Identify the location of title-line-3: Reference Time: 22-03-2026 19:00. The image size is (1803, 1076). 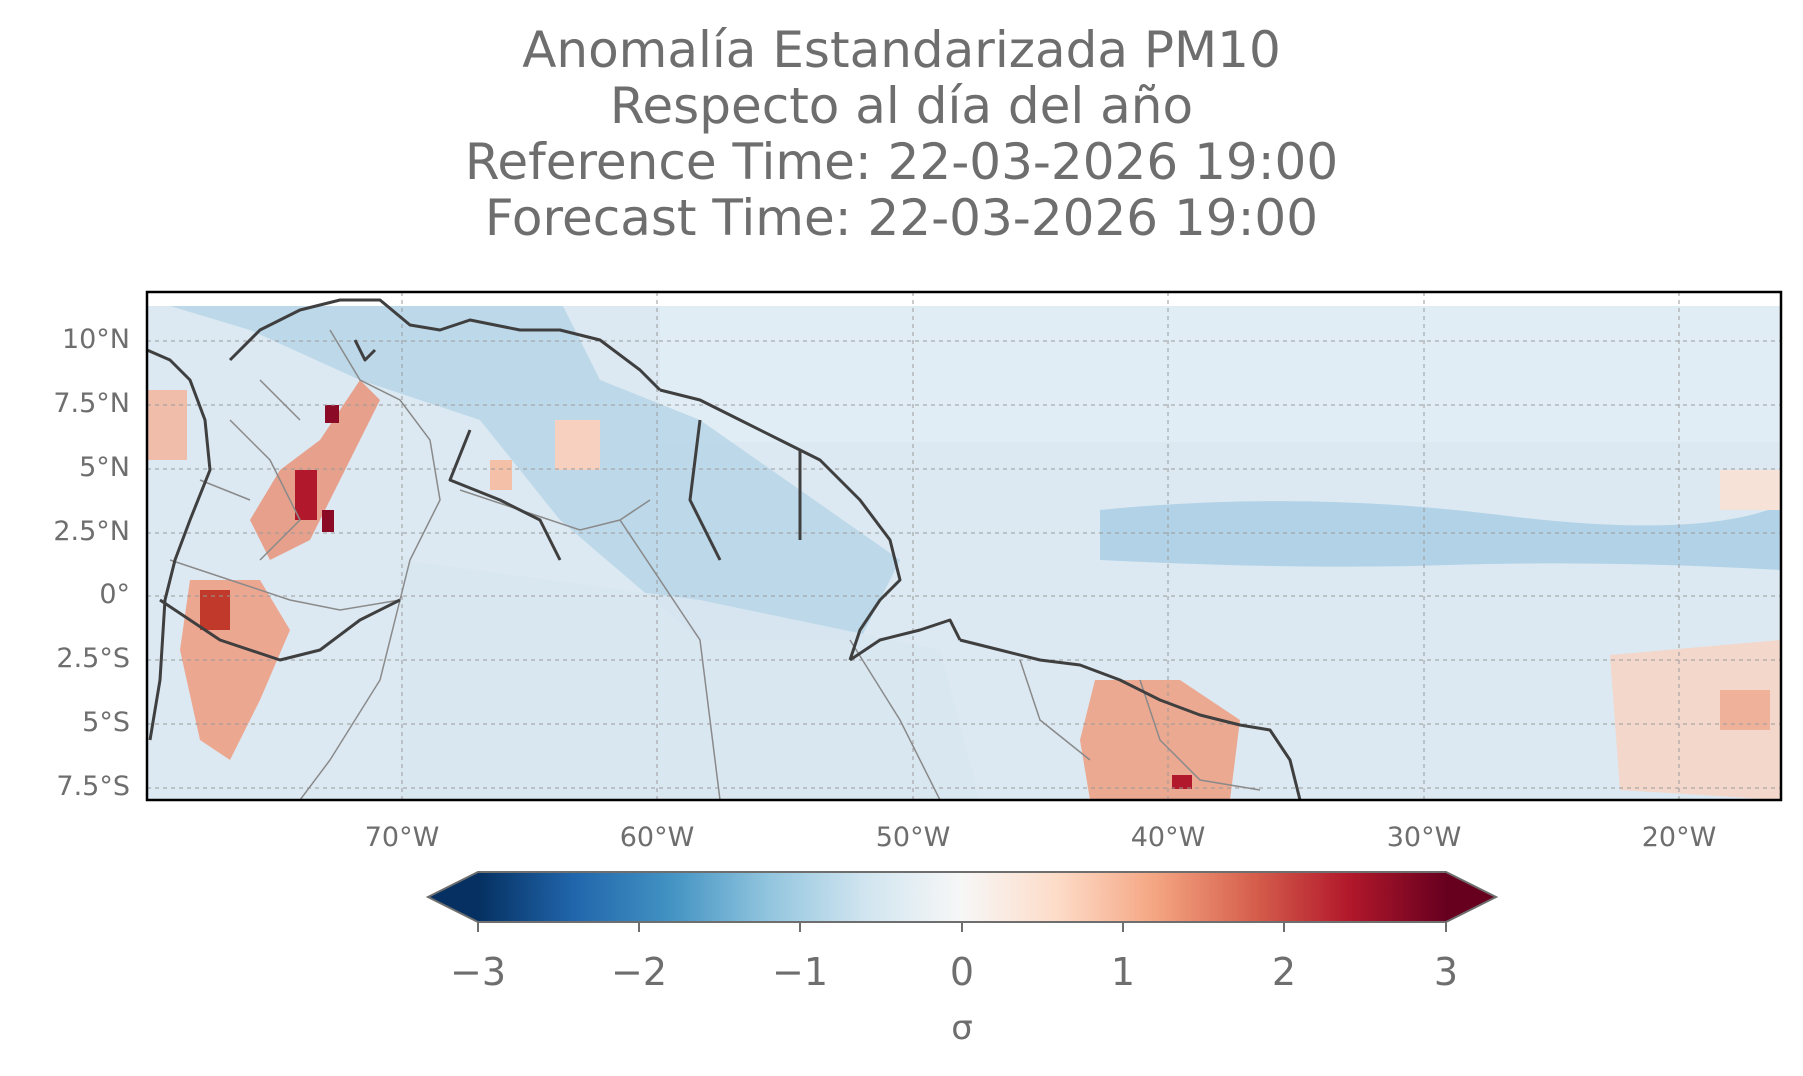
(901, 162).